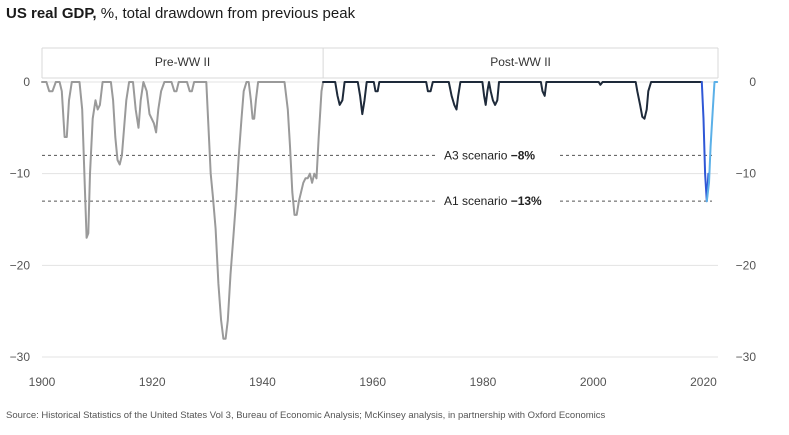 This screenshot has width=789, height=435. Describe the element at coordinates (20, 174) in the screenshot. I see `y-tick-label-left: −10` at that location.